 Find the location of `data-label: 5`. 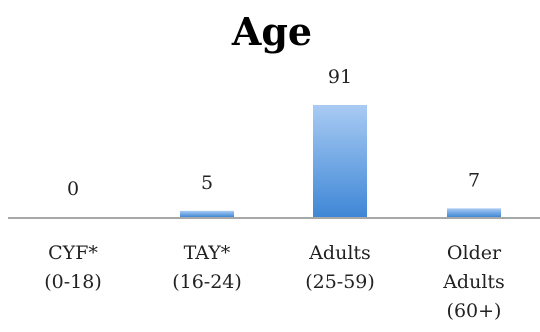

data-label: 5 is located at coordinates (207, 183).